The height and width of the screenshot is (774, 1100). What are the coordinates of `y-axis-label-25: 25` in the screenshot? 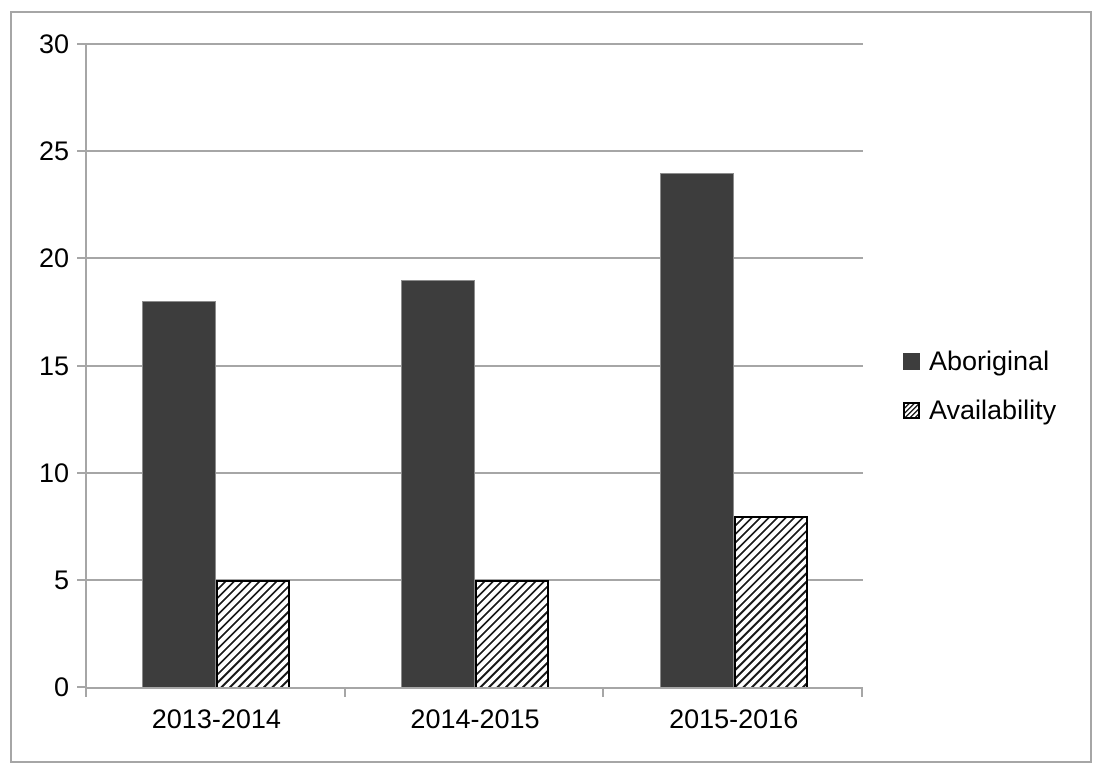 It's located at (53, 151).